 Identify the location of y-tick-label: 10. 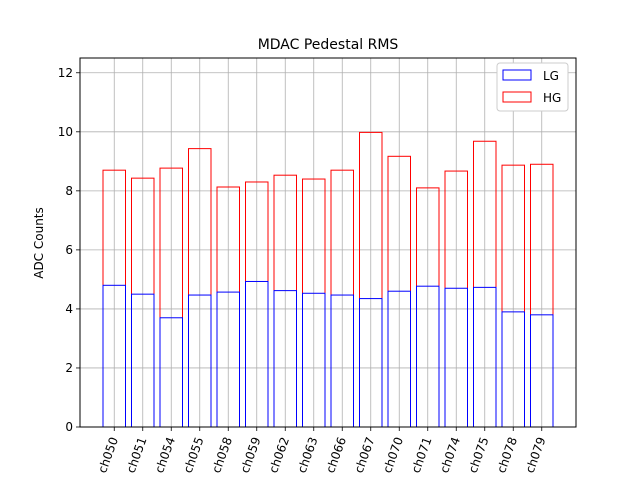
(65, 132).